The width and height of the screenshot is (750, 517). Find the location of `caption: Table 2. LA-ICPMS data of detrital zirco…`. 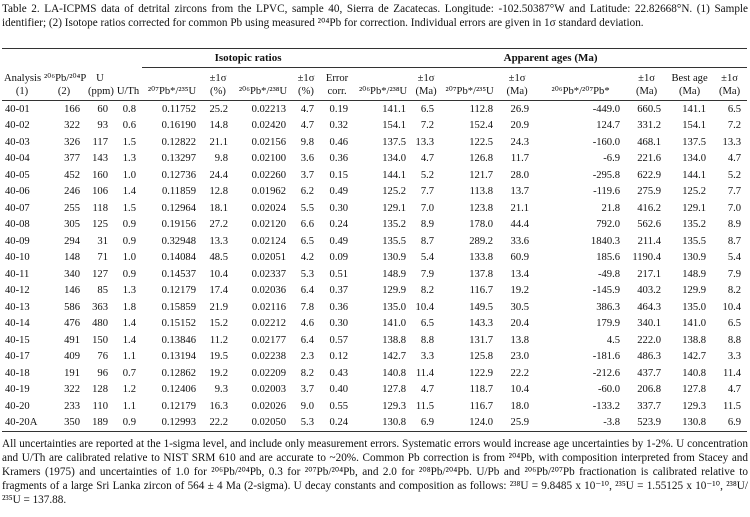

caption: Table 2. LA-ICPMS data of detrital zirco… is located at coordinates (375, 16).